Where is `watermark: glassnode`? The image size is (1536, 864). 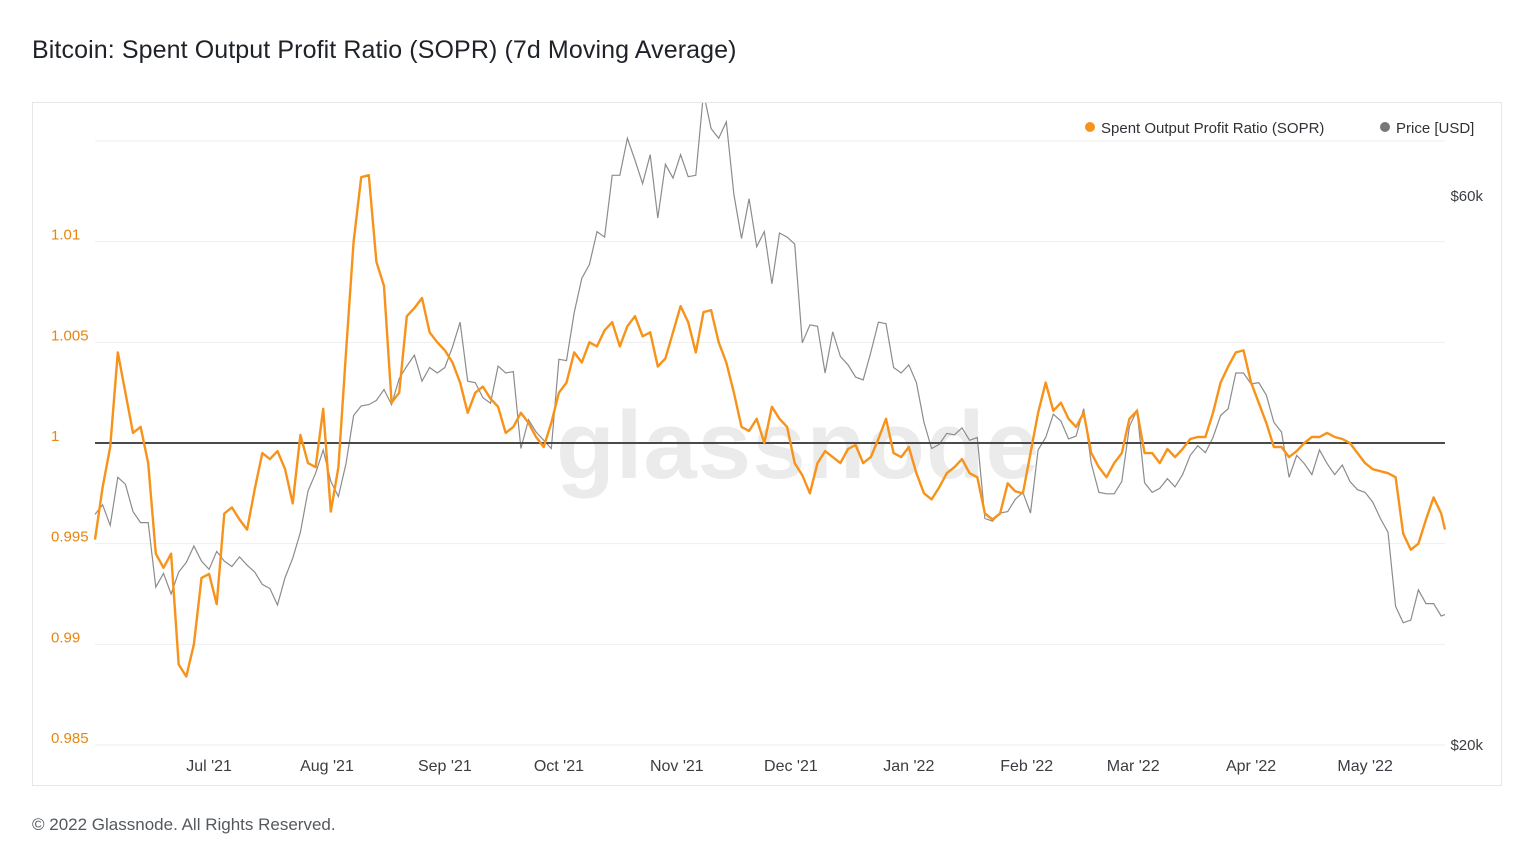
watermark: glassnode is located at coordinates (798, 445).